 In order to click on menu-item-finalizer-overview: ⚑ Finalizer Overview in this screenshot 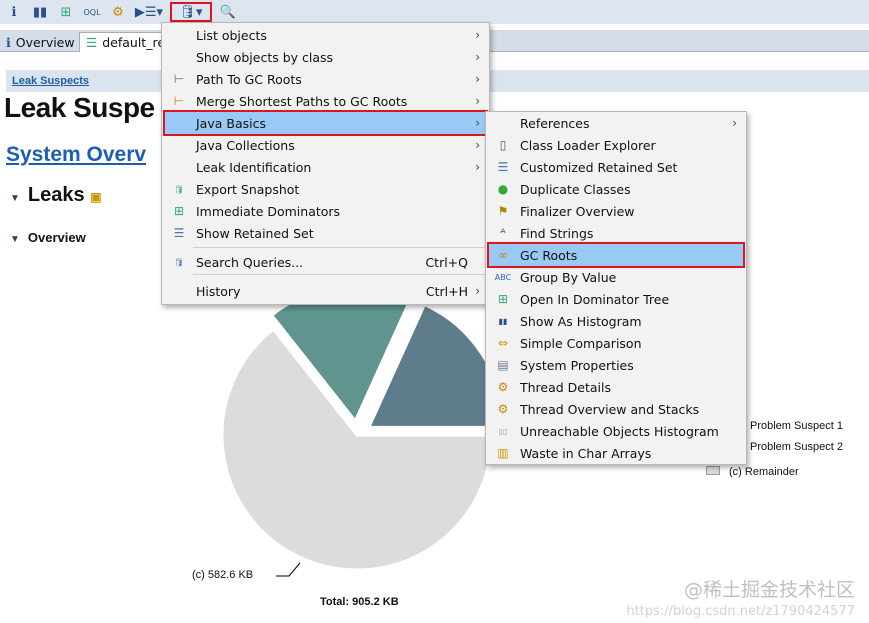, I will do `click(616, 211)`.